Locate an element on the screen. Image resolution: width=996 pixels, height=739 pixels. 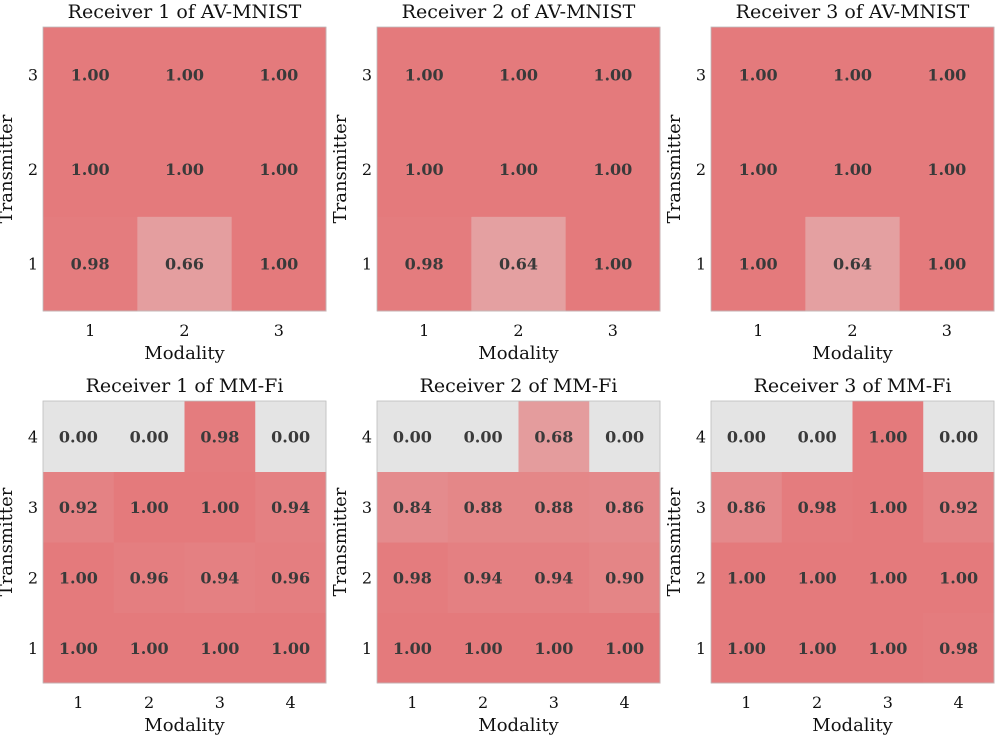
chart-title: Receiver 3 of MM-Fi is located at coordinates (853, 386).